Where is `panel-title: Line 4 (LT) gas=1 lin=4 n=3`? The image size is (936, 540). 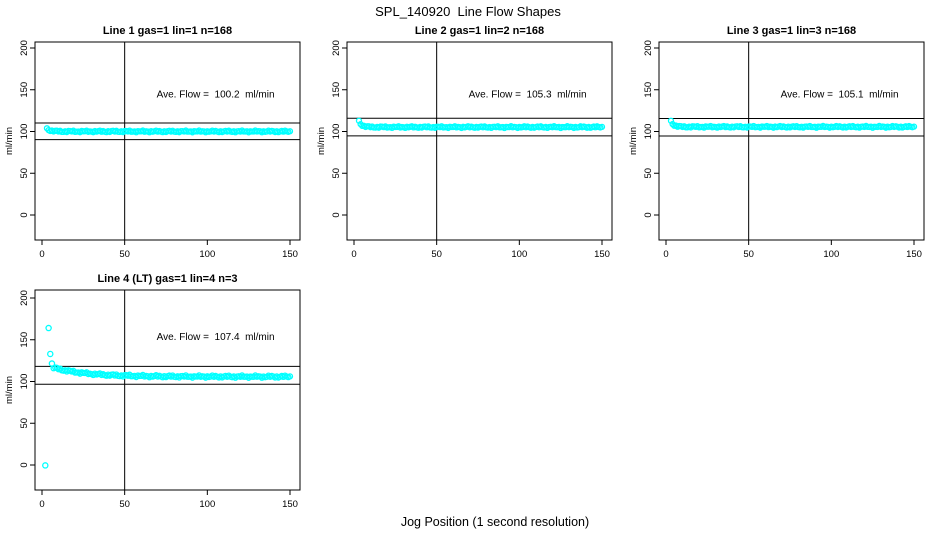
panel-title: Line 4 (LT) gas=1 lin=4 n=3 is located at coordinates (167, 279).